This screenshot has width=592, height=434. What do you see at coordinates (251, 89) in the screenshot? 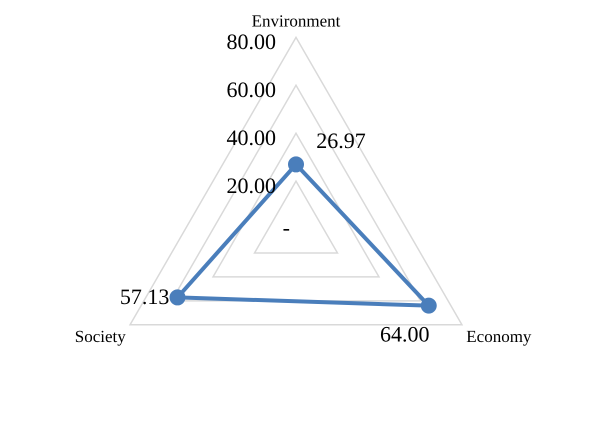
I see `y-tick-label: 60.00` at bounding box center [251, 89].